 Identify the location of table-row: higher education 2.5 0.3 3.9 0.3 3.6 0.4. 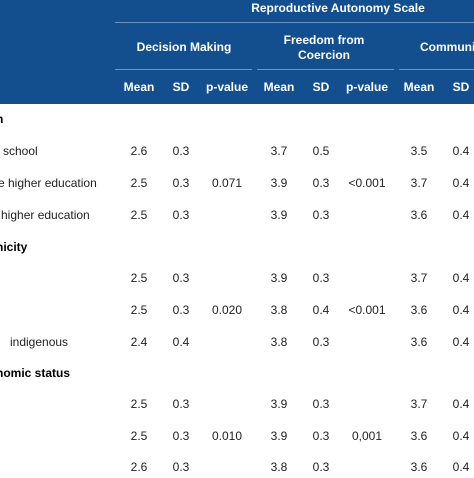
(237, 216).